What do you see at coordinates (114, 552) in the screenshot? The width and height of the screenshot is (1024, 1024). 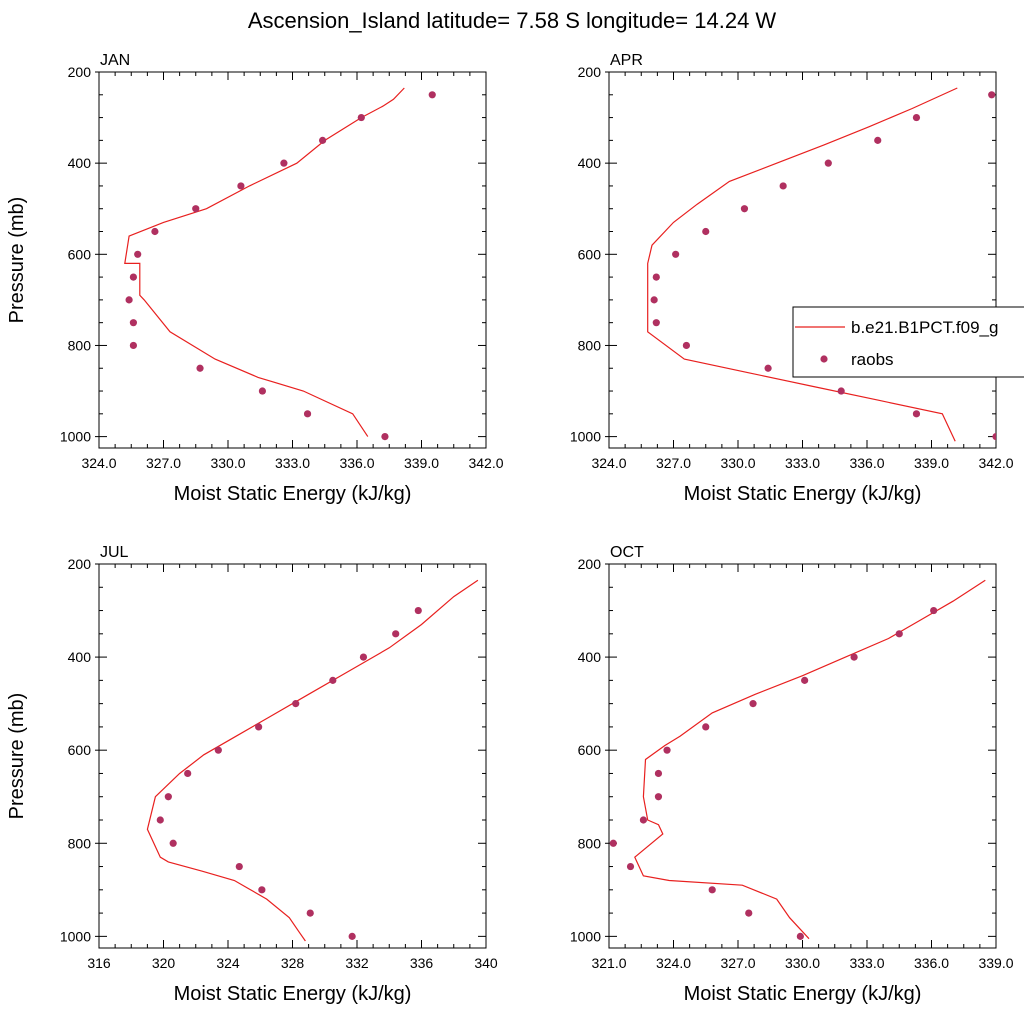 I see `panel-label: JUL` at bounding box center [114, 552].